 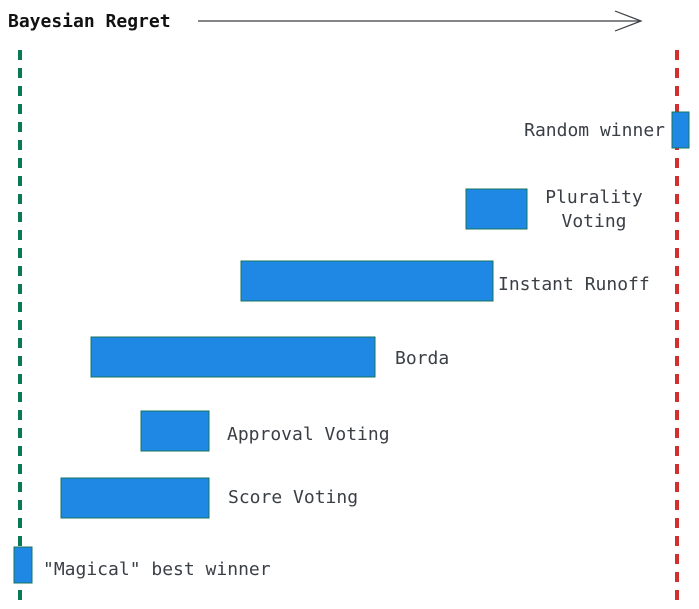 I want to click on bar-random-winner, so click(x=680, y=130).